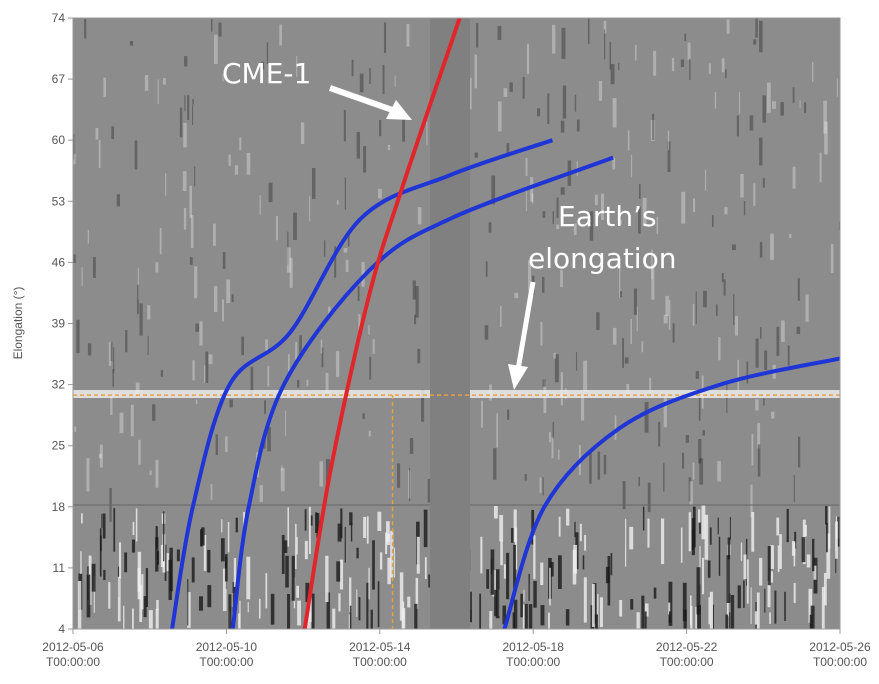 Image resolution: width=879 pixels, height=684 pixels. What do you see at coordinates (534, 647) in the screenshot?
I see `x-tick-label: 2012-05-18` at bounding box center [534, 647].